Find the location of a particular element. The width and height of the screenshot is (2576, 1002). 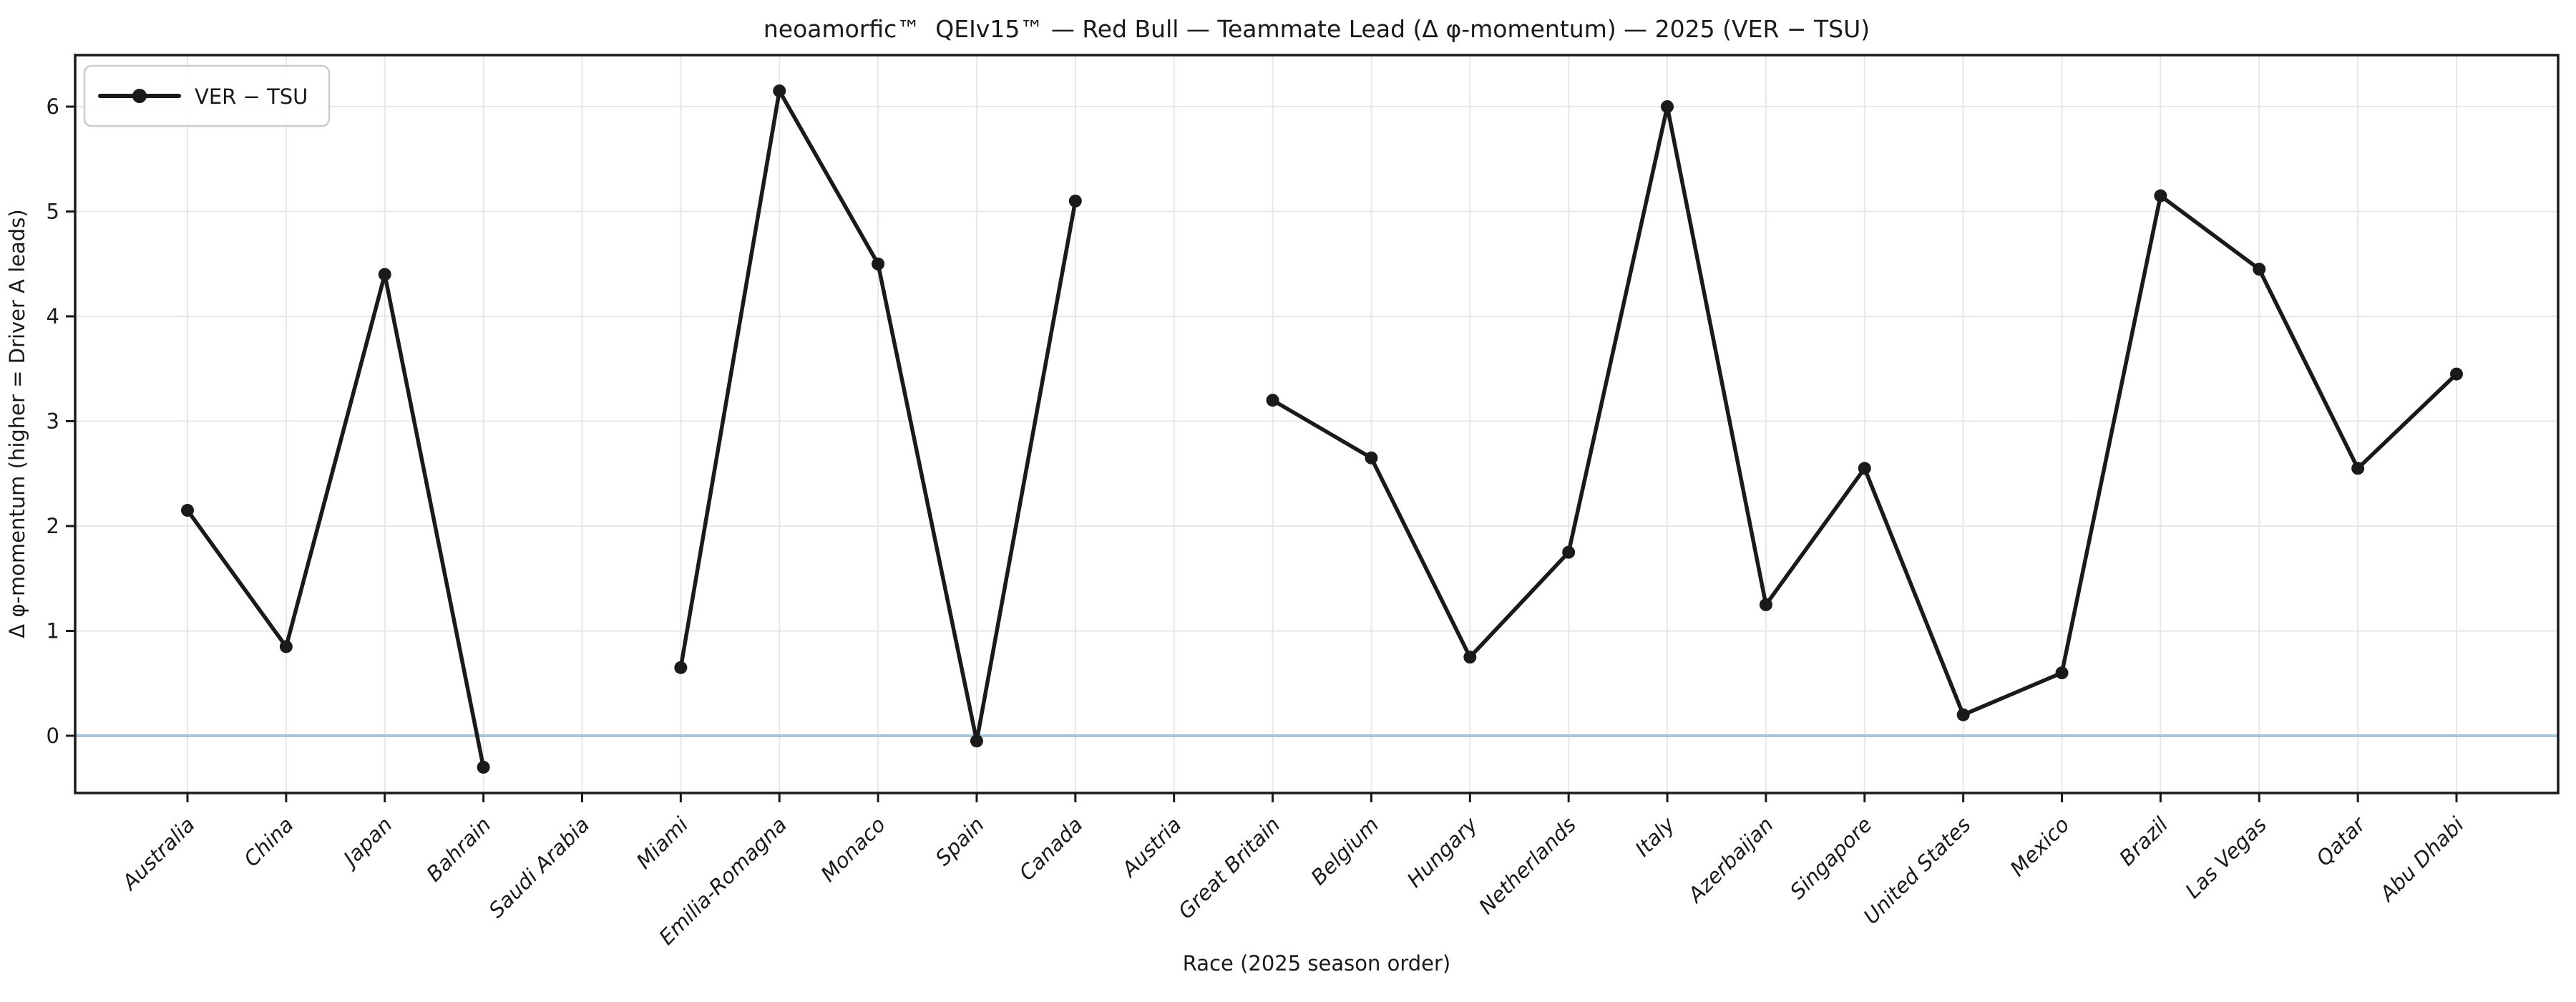

y-tick-label: 4 is located at coordinates (53, 316).